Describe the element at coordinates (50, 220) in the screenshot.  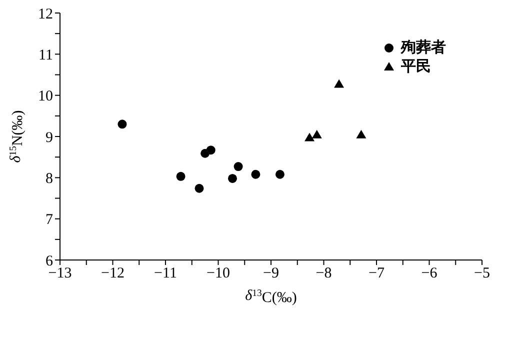
I see `y-tick-label: 7` at that location.